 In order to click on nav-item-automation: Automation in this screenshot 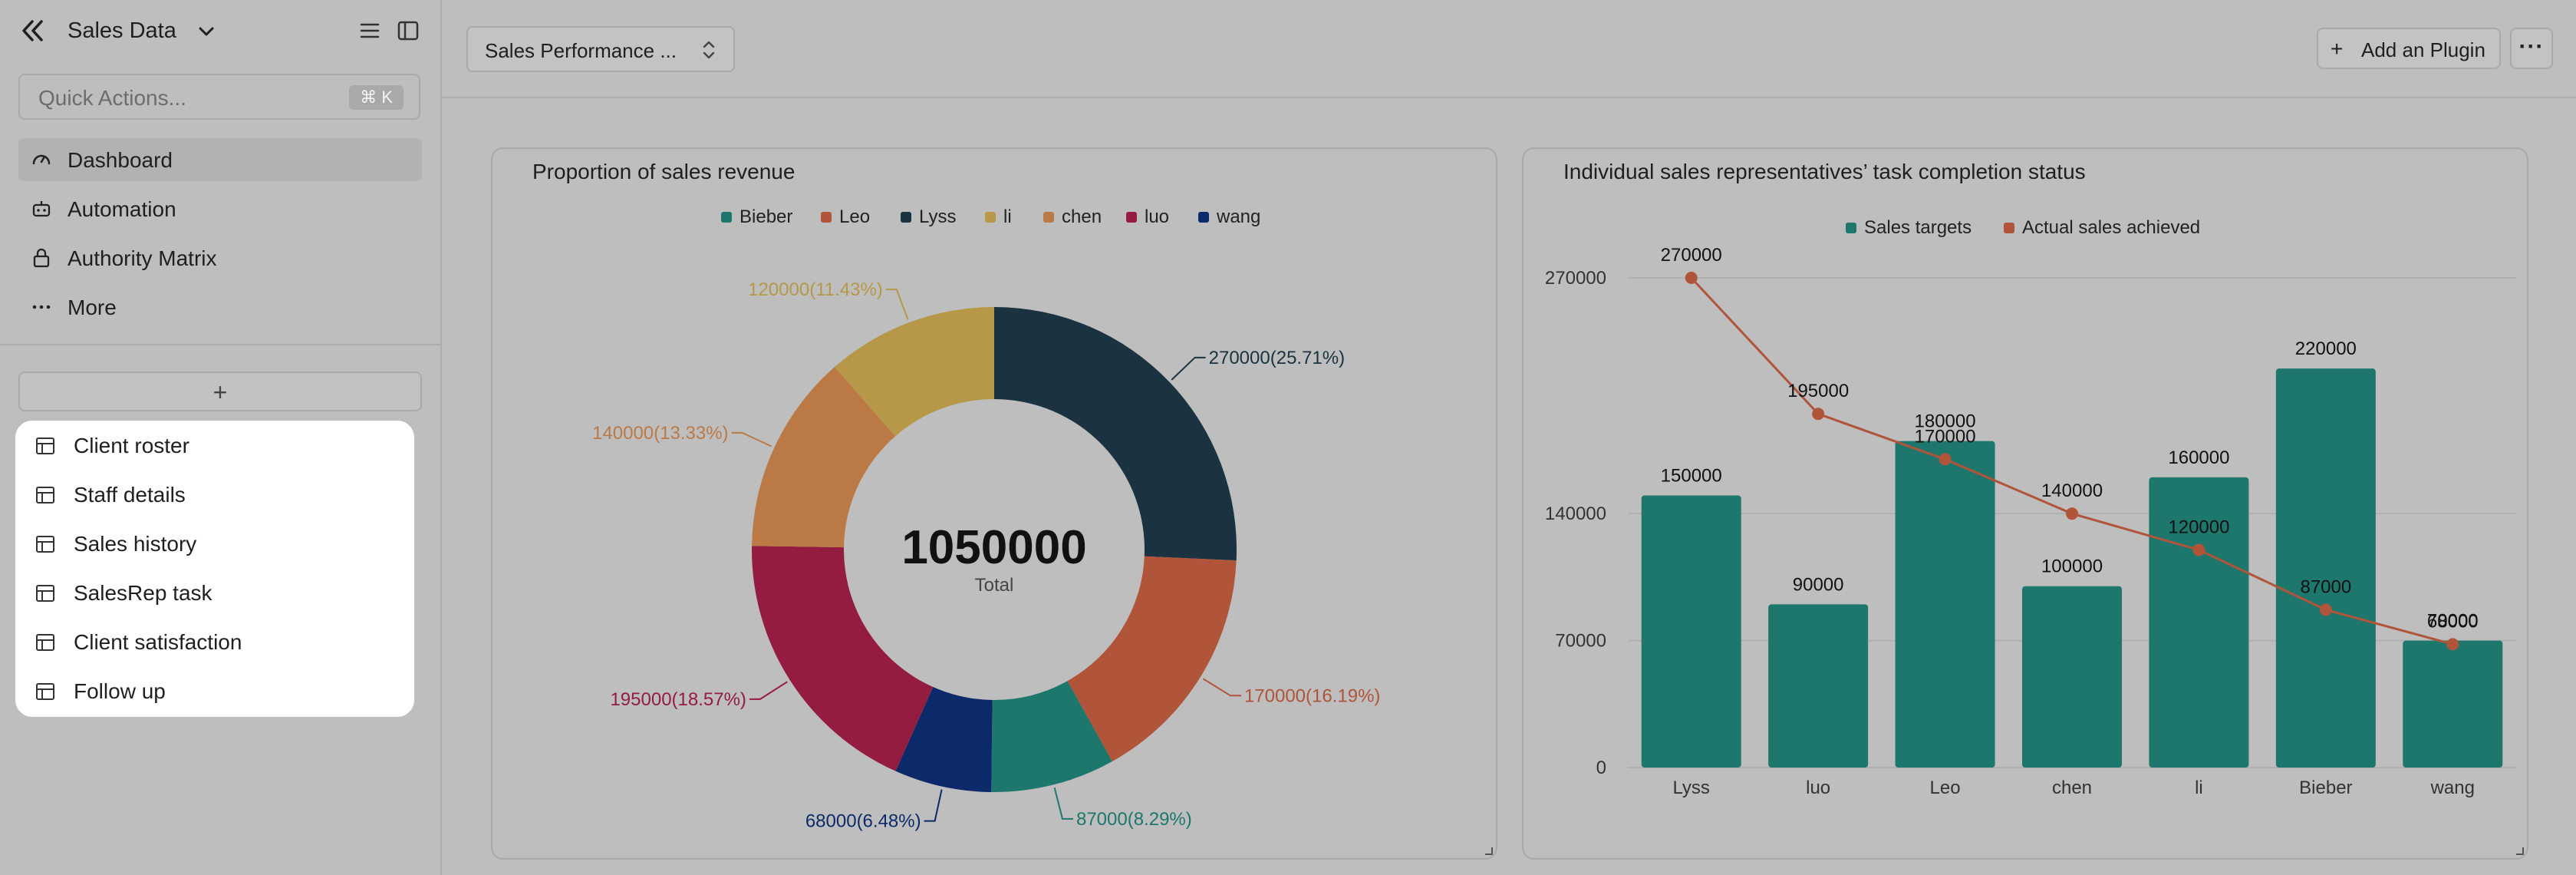, I will do `click(220, 209)`.